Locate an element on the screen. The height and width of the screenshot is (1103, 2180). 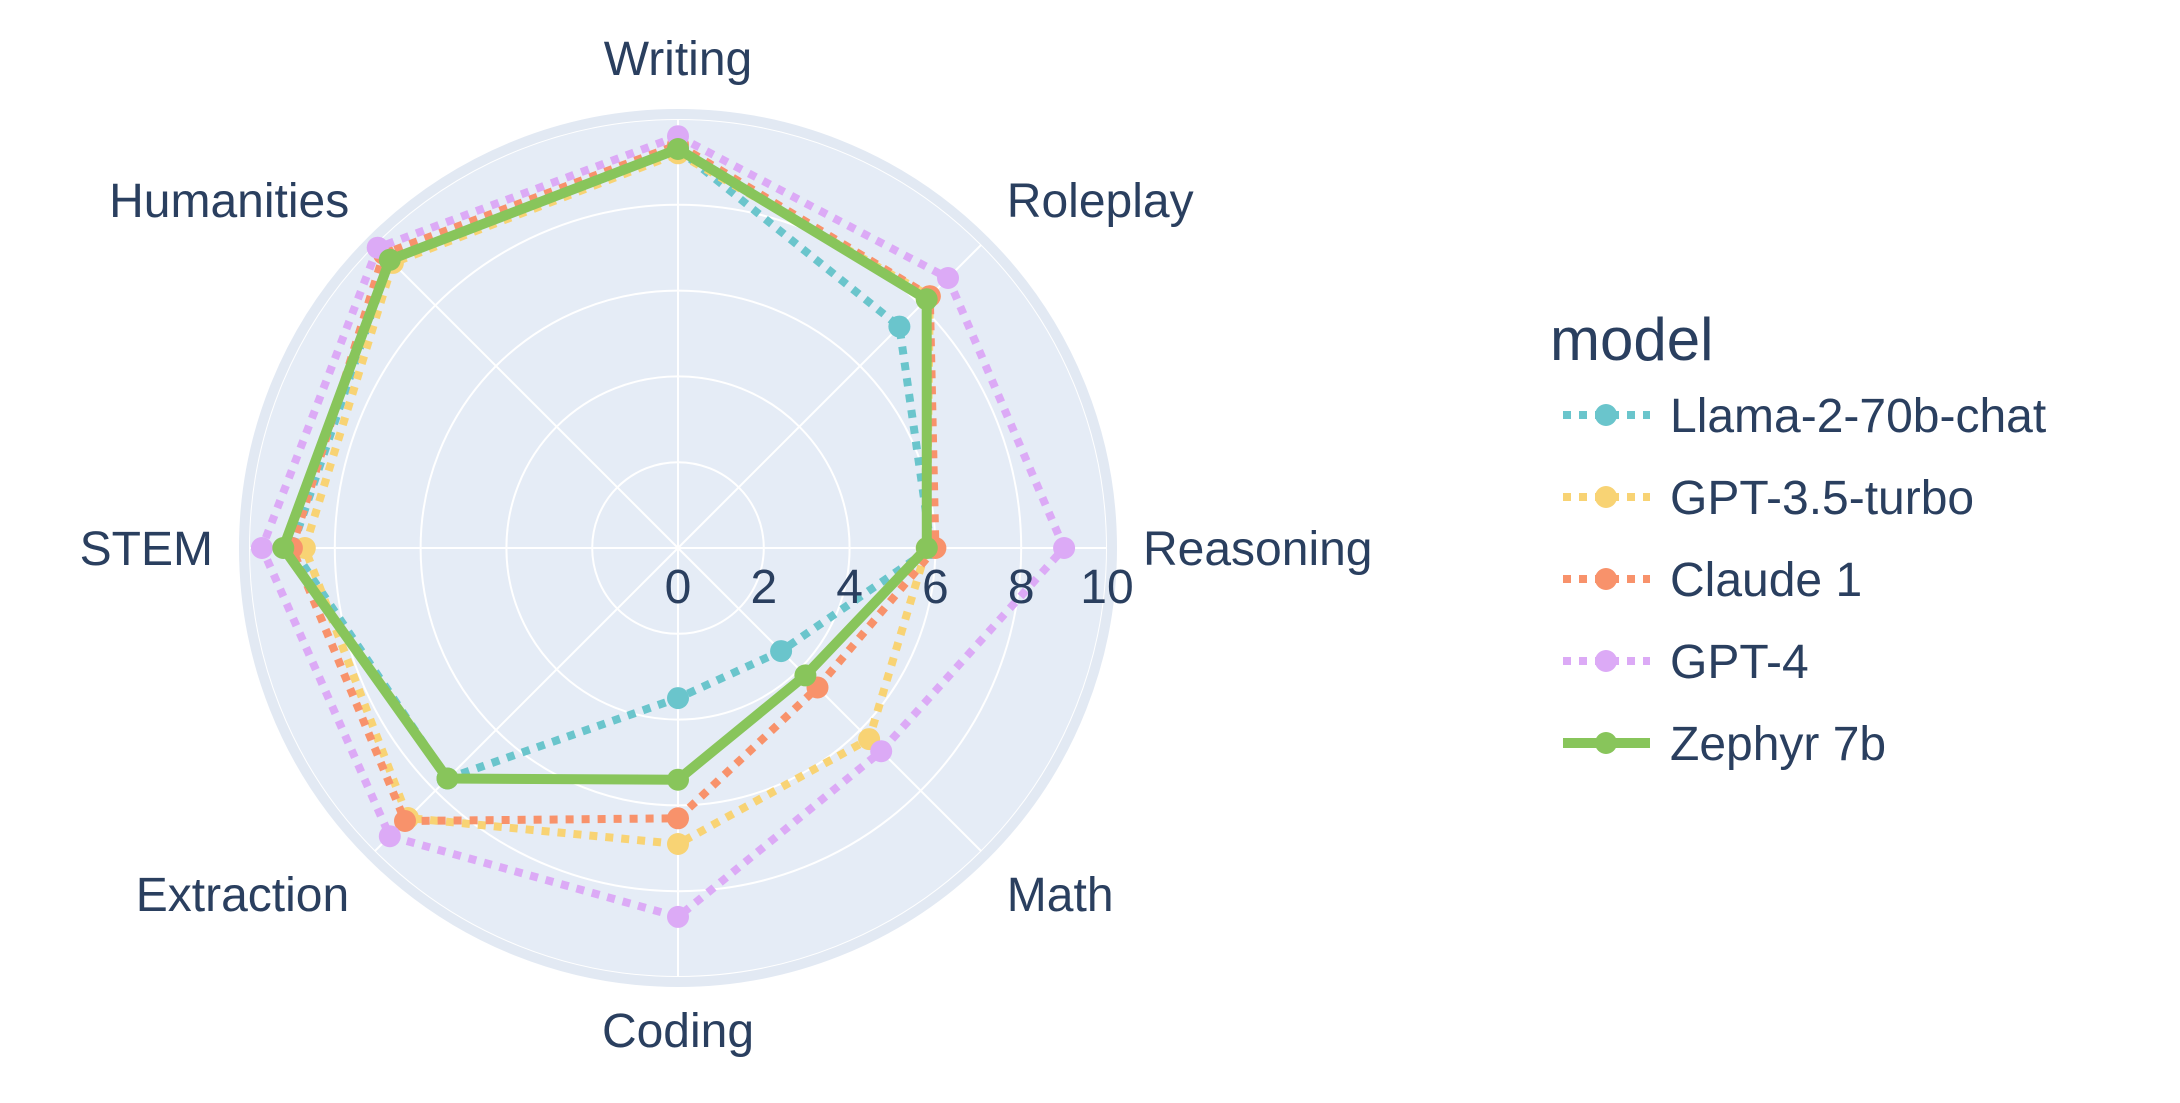
radial-tick-label: 6 is located at coordinates (935, 587).